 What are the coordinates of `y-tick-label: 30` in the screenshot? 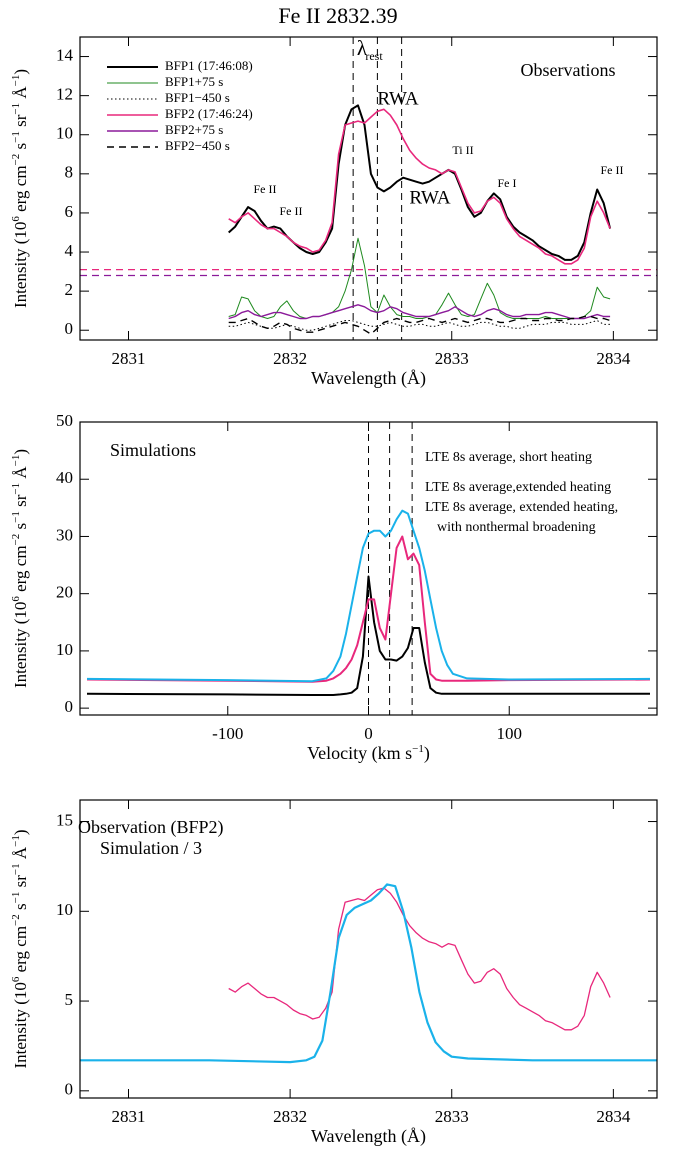 It's located at (64, 534).